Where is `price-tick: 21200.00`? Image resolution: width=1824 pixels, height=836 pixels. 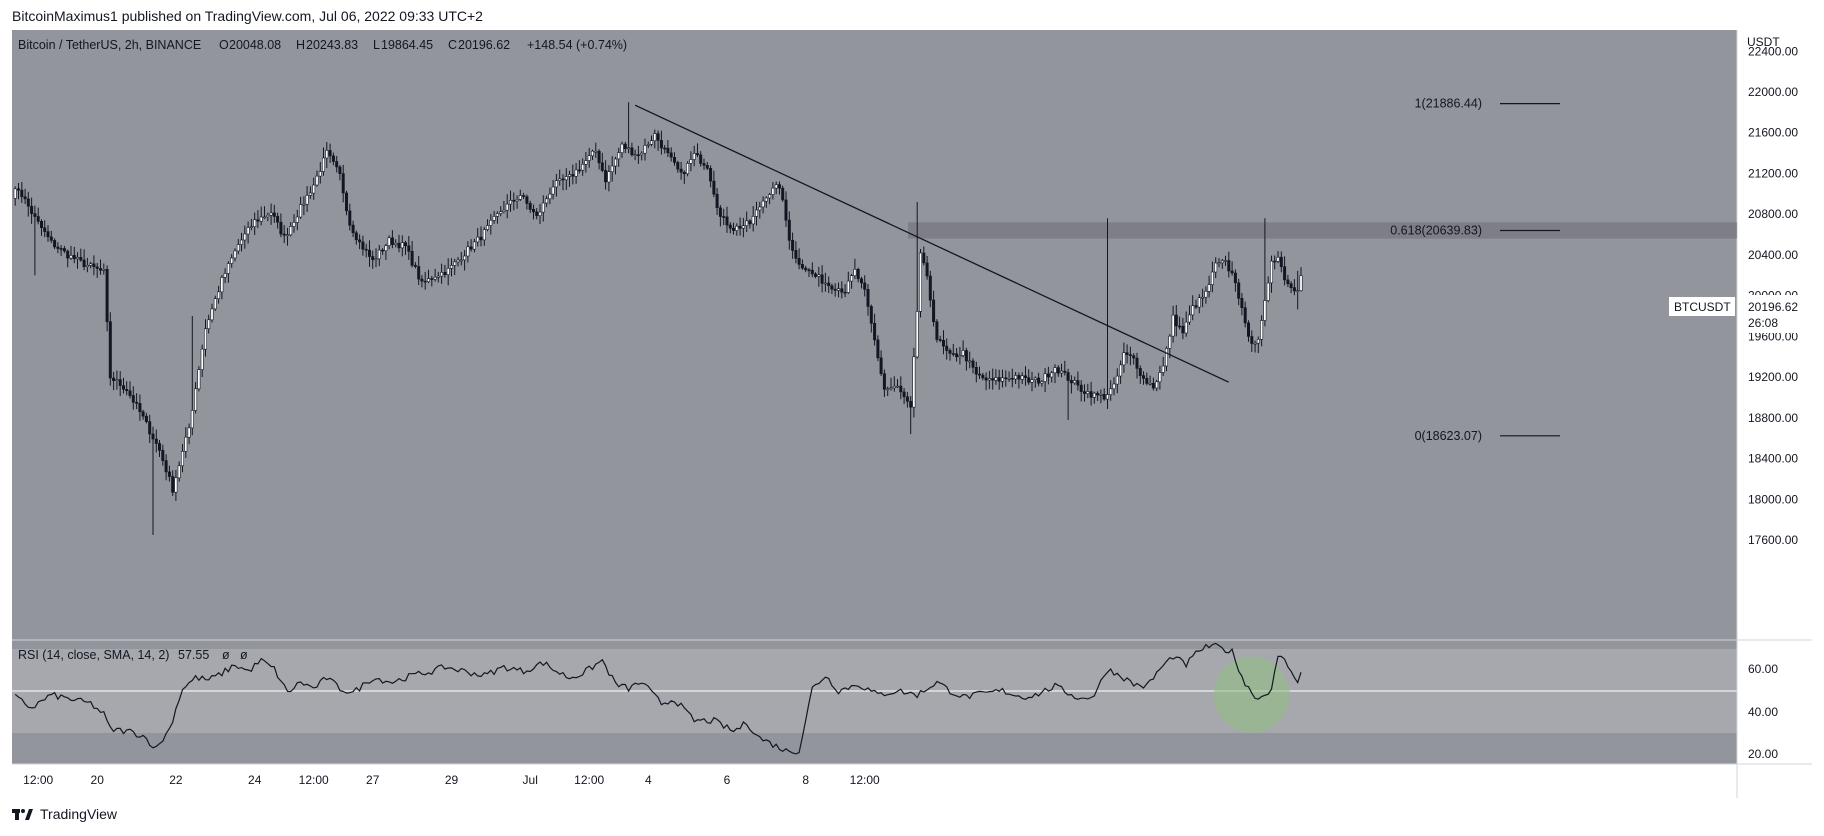 price-tick: 21200.00 is located at coordinates (1773, 174).